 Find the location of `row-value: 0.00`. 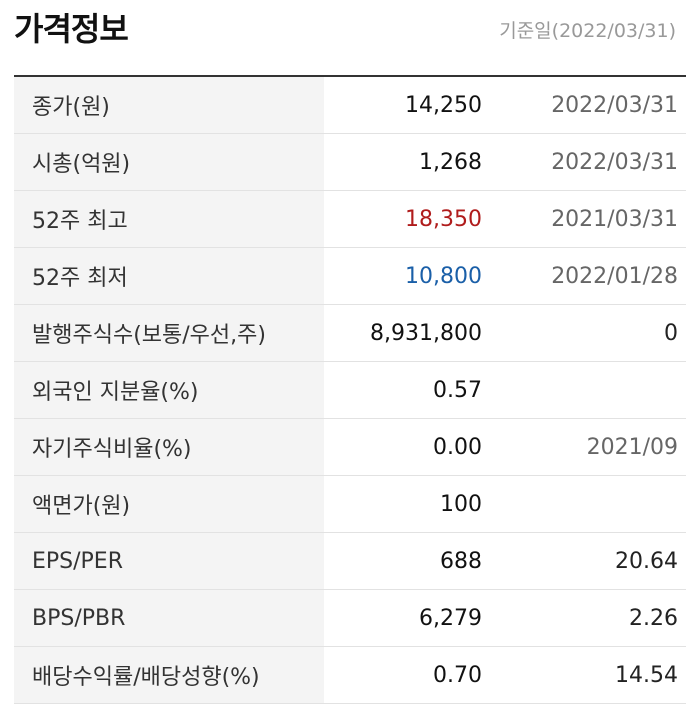

row-value: 0.00 is located at coordinates (457, 447).